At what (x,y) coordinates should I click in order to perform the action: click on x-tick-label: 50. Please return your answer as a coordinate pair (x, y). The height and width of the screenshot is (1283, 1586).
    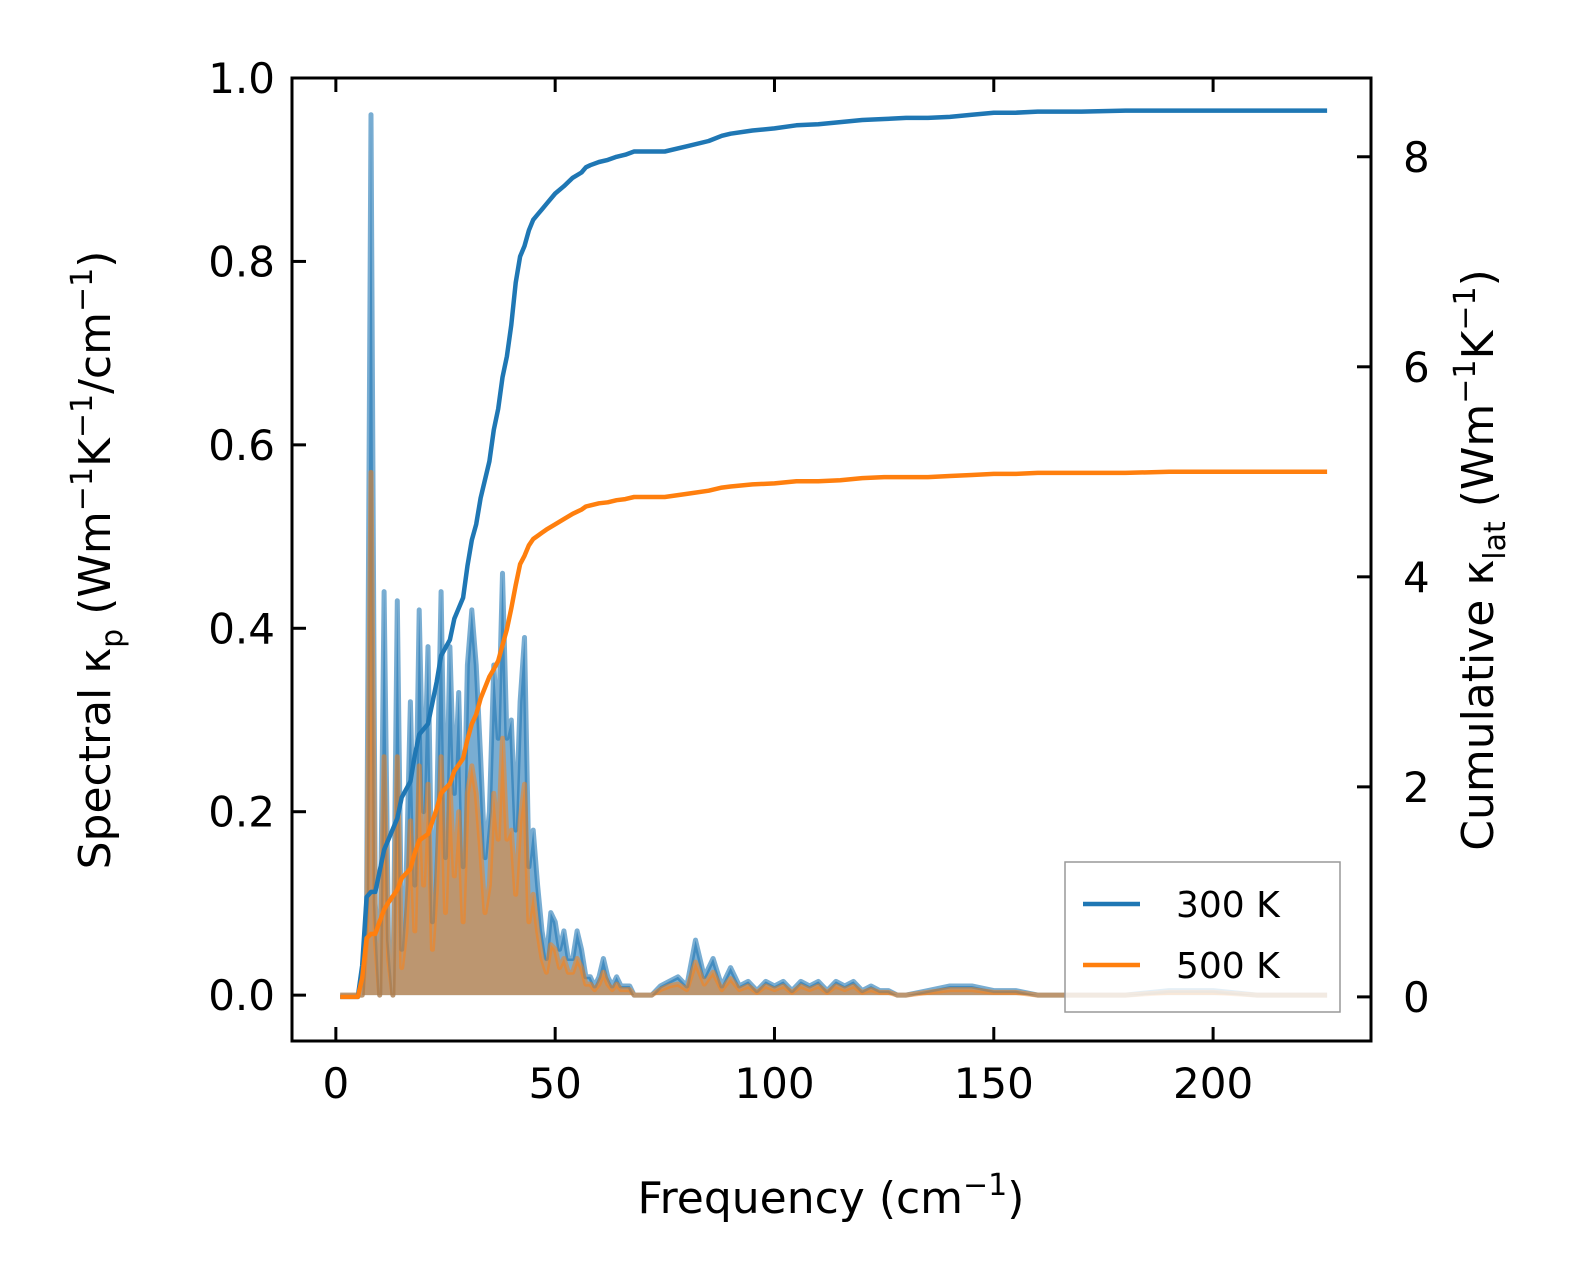
    Looking at the image, I should click on (554, 1083).